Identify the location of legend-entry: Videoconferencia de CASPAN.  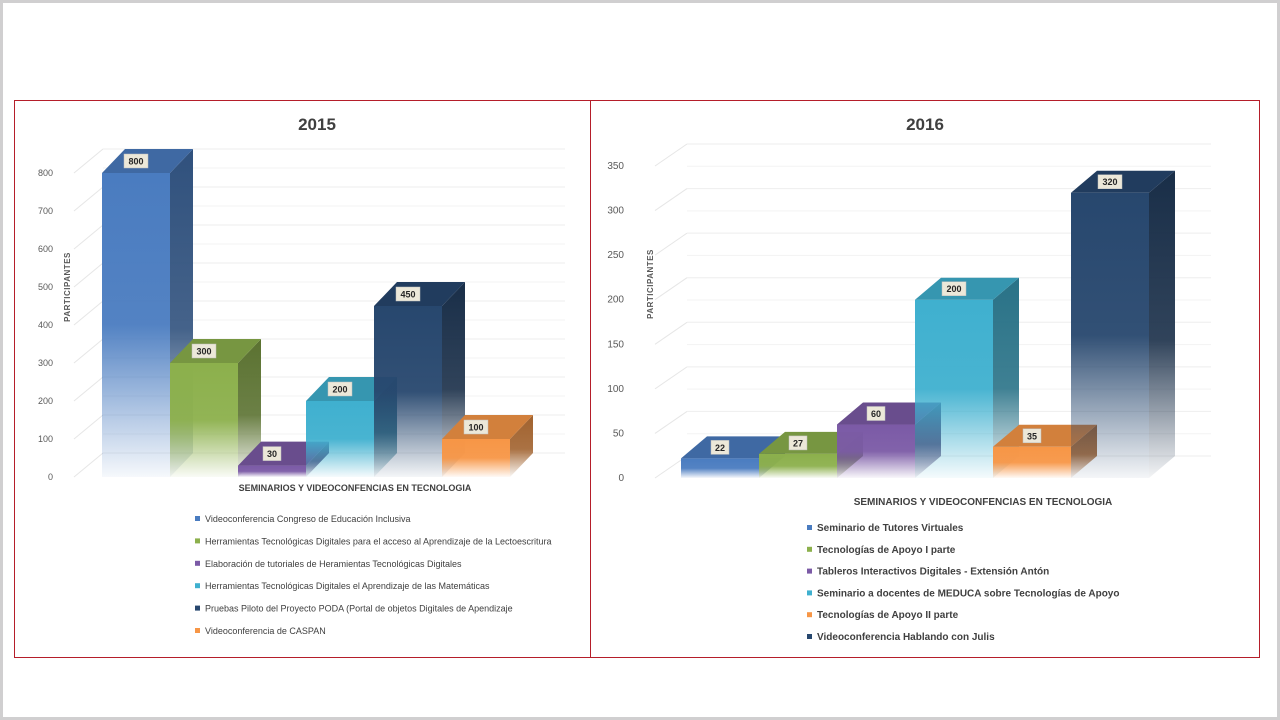
(265, 631).